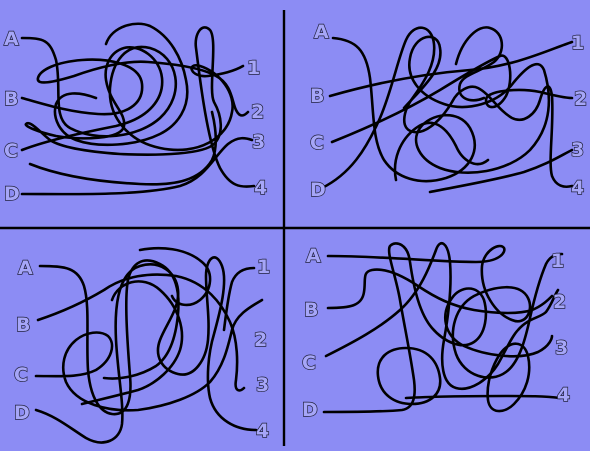 This screenshot has height=451, width=590. I want to click on tangle-line-extra-top-left, so click(121, 84).